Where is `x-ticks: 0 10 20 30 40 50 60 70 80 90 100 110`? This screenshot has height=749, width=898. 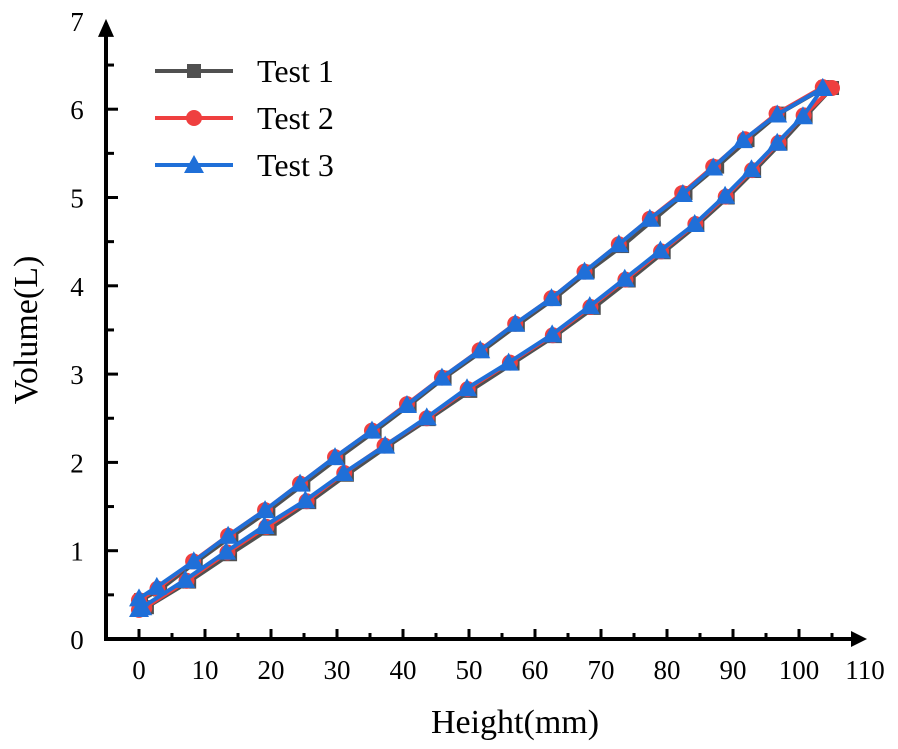 x-ticks: 0 10 20 30 40 50 60 70 80 90 100 110 is located at coordinates (508, 657).